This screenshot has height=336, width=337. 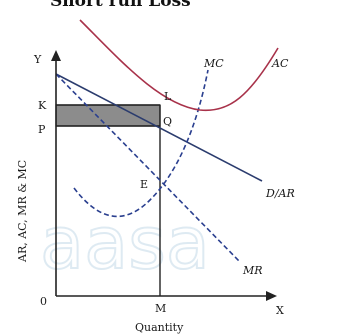 What do you see at coordinates (108, 115) in the screenshot?
I see `loss-area` at bounding box center [108, 115].